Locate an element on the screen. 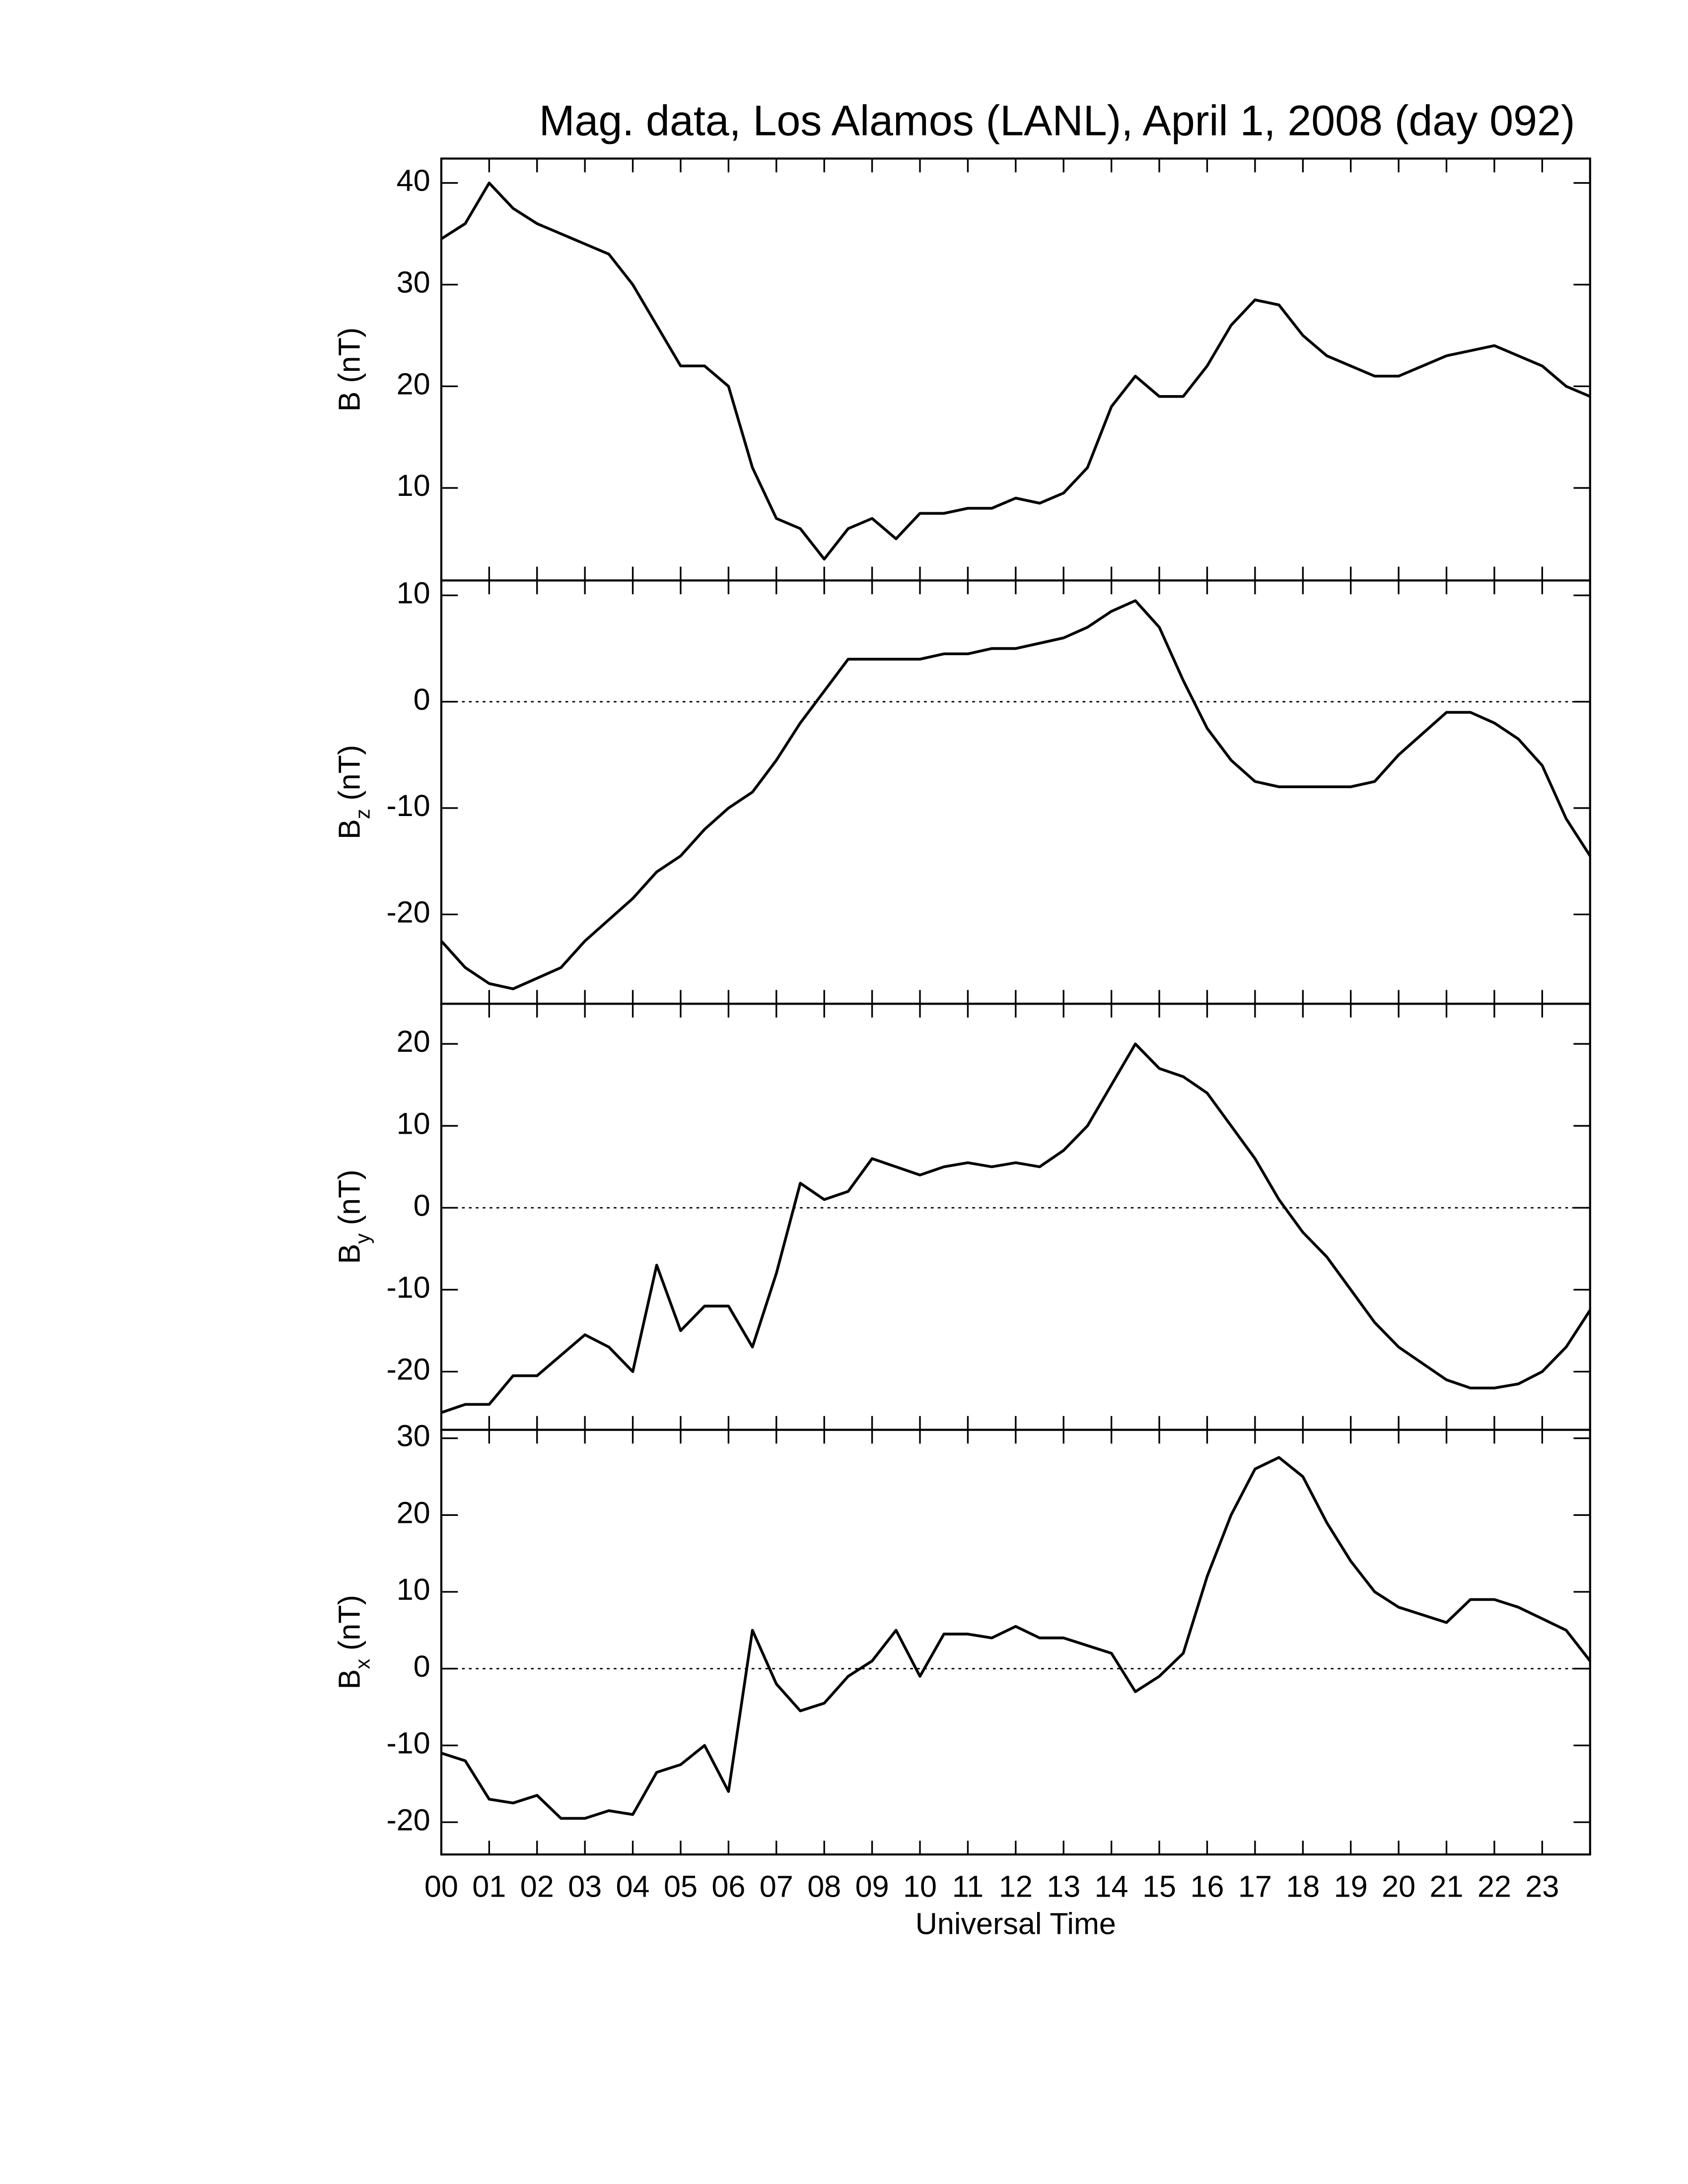  y-axis-label: Bz (nT) is located at coordinates (353, 792).